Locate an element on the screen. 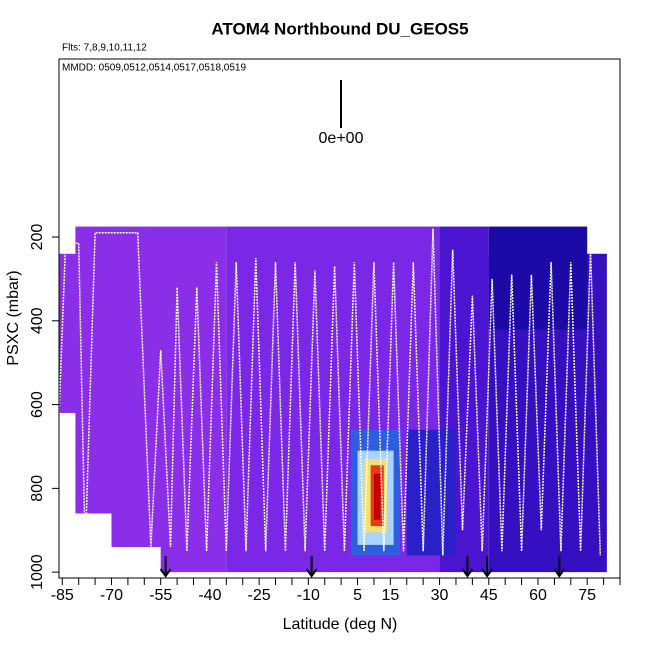 The height and width of the screenshot is (655, 650). x-tick-label: -55 is located at coordinates (160, 595).